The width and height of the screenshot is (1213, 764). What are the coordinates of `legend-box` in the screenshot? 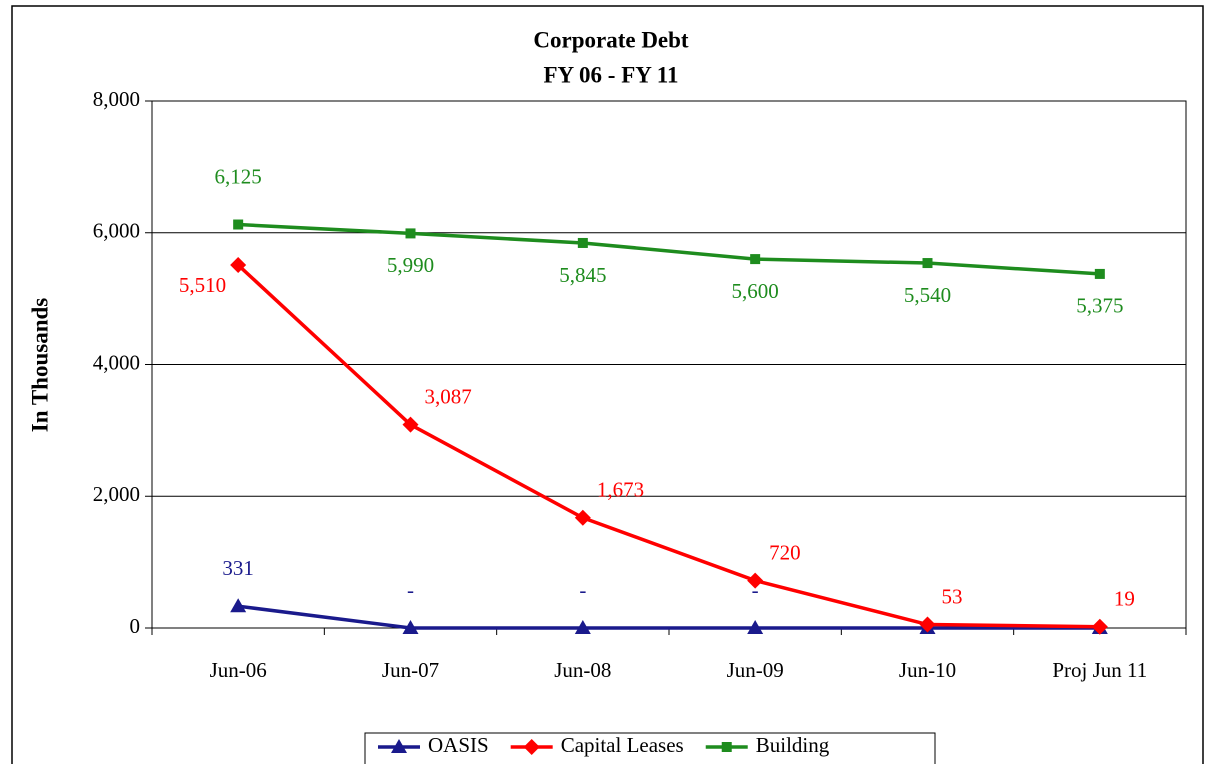 It's located at (650, 748).